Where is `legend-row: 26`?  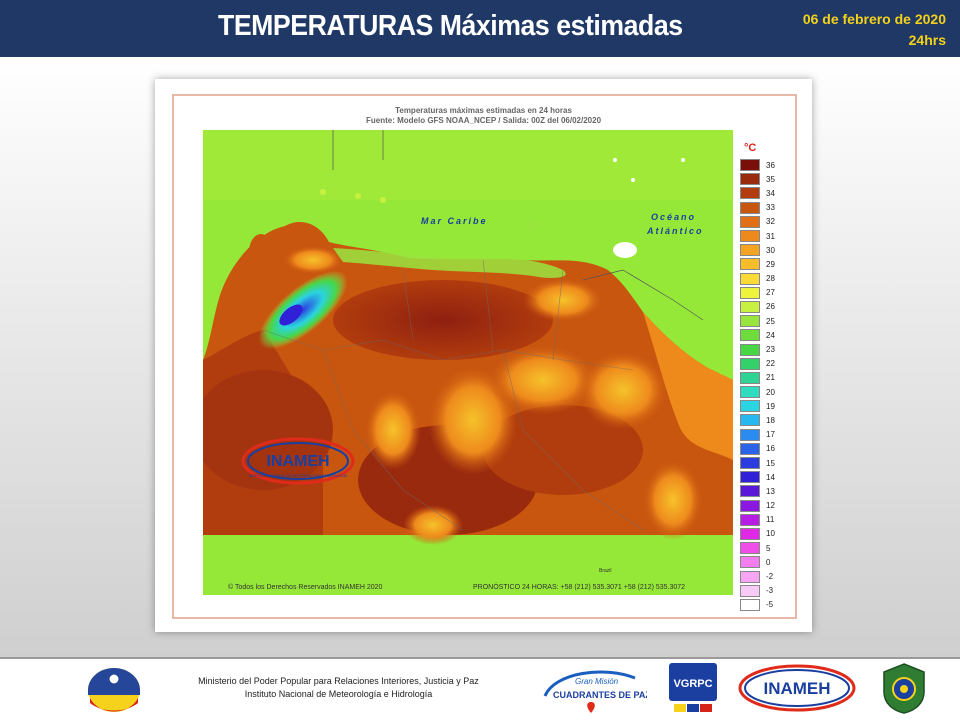 legend-row: 26 is located at coordinates (770, 307).